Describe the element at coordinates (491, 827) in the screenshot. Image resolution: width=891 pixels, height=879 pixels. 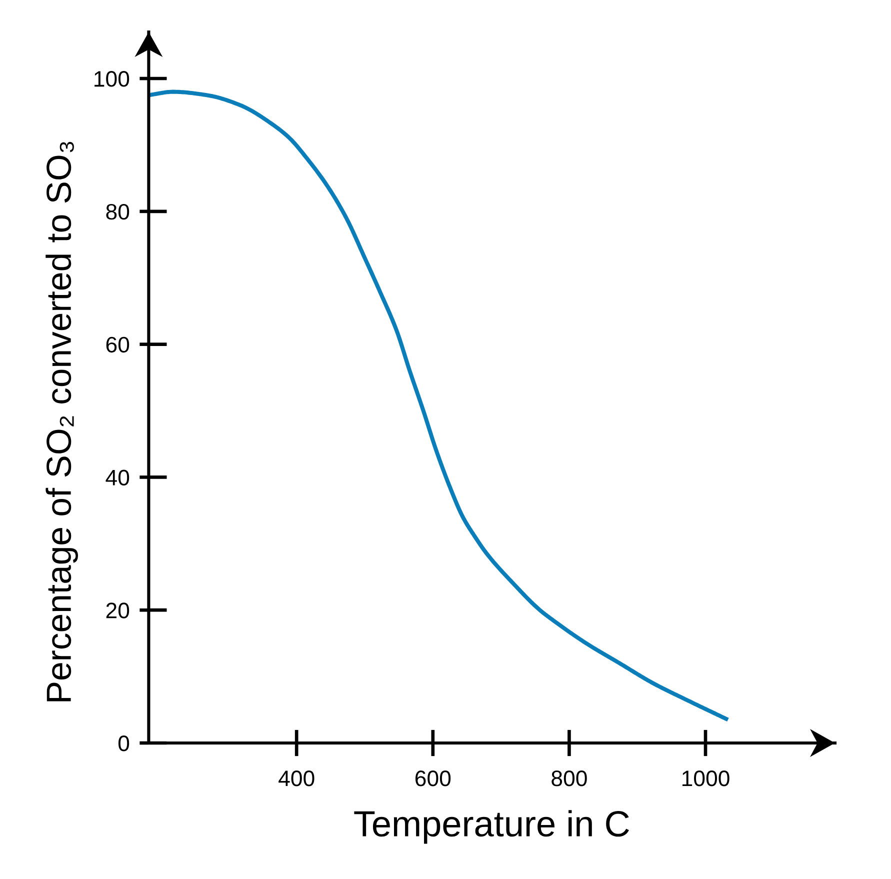
I see `x-axis-title: Temperature in C` at that location.